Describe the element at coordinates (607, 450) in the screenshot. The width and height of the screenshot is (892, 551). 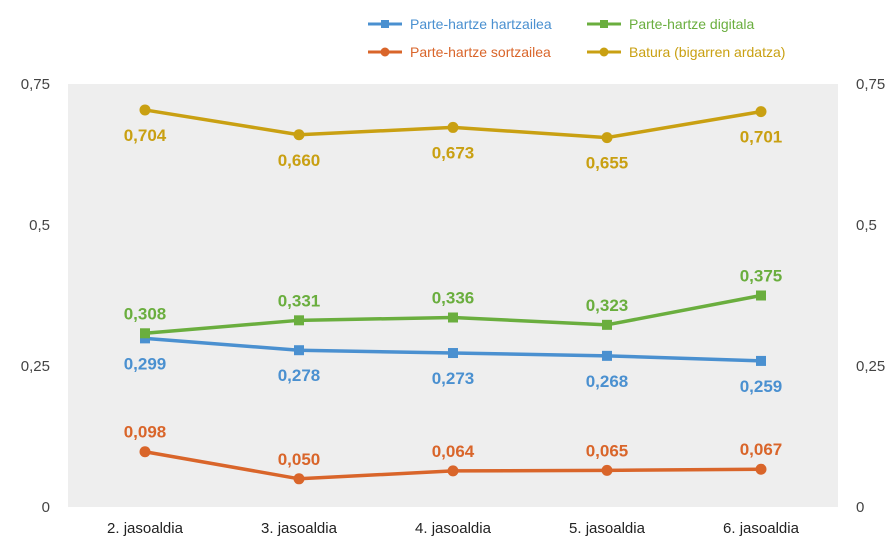
I see `data-label: 0,065` at that location.